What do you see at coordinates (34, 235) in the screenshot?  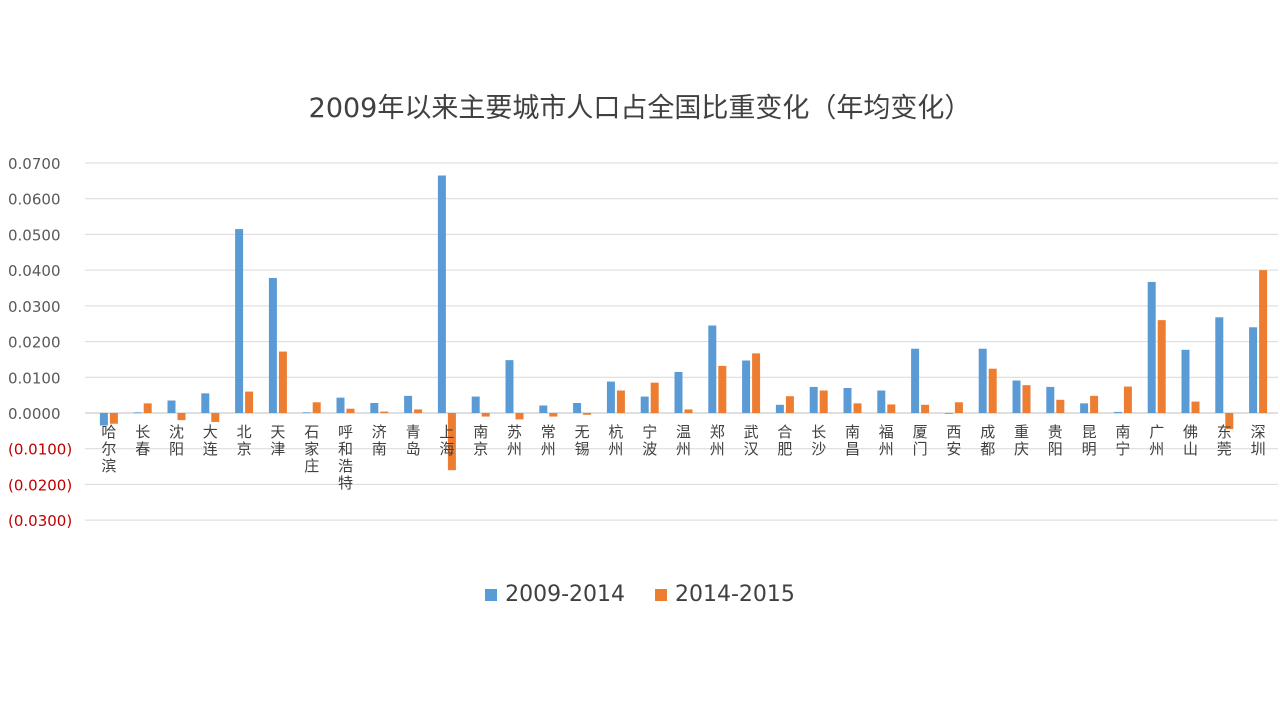 I see `y-tick-label: 0.0500` at bounding box center [34, 235].